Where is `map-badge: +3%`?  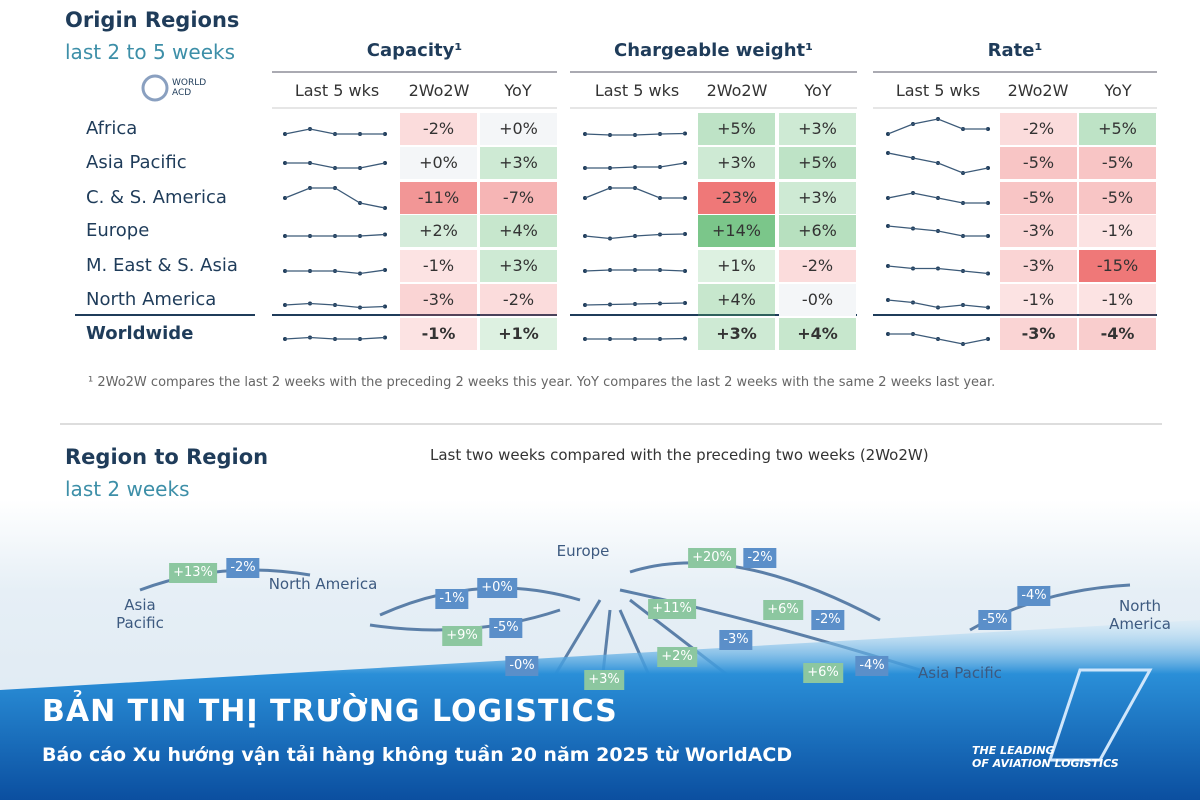
map-badge: +3% is located at coordinates (604, 680).